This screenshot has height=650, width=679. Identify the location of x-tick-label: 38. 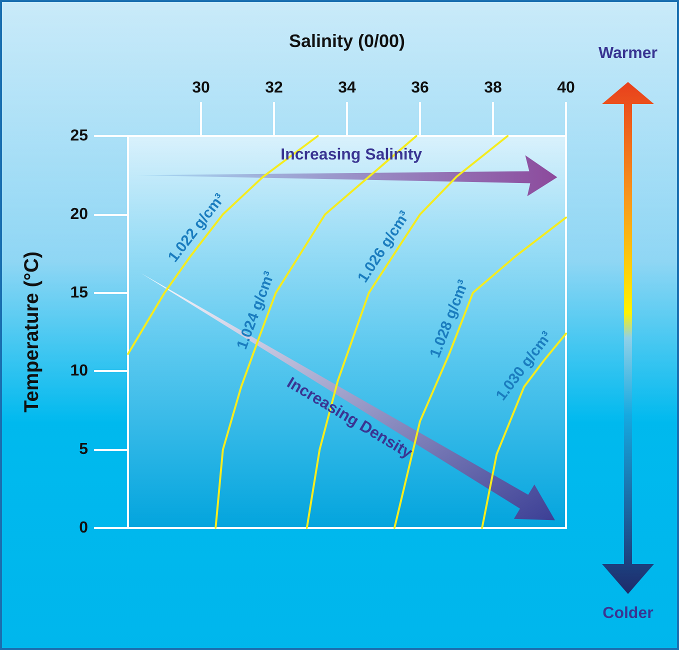
(493, 88).